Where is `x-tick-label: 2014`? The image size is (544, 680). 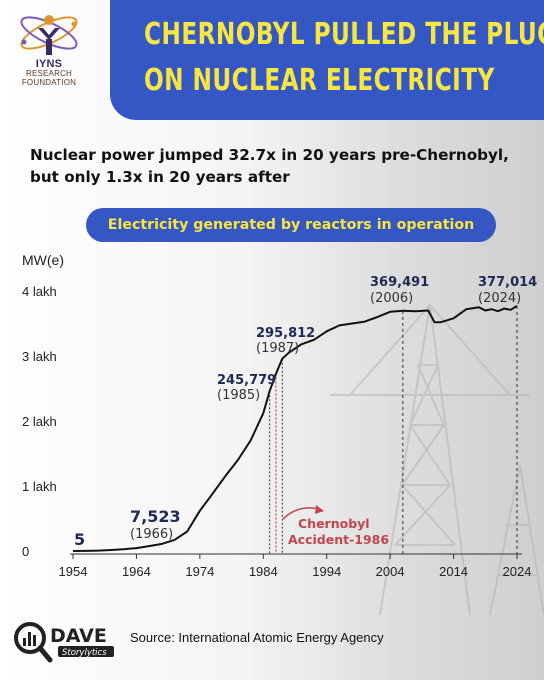 x-tick-label: 2014 is located at coordinates (453, 571).